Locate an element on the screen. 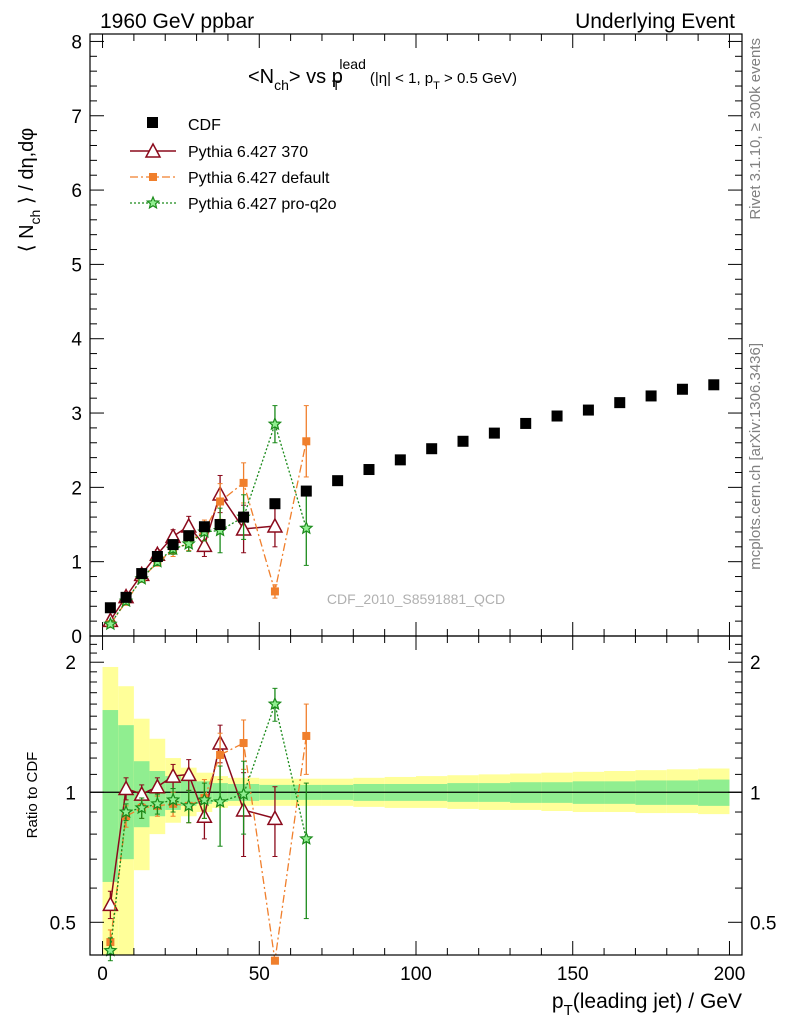  rivet-version-label: Rivet 3.1.10, ≥ 300k events is located at coordinates (755, 129).